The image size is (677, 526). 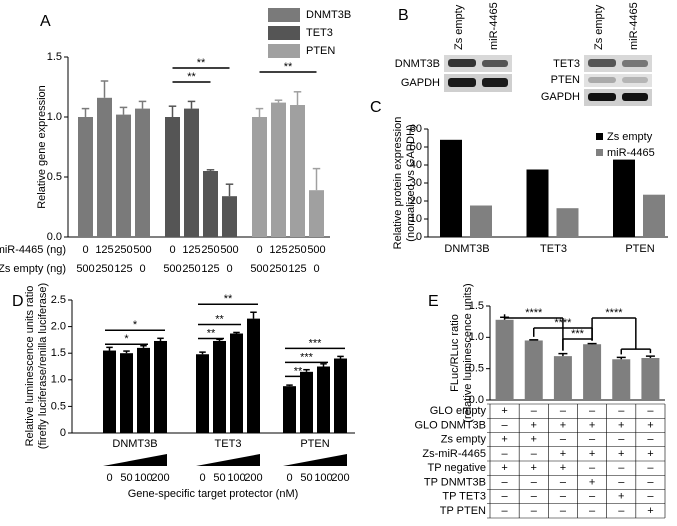 What do you see at coordinates (565, 80) in the screenshot?
I see `blot-row-label: PTEN` at bounding box center [565, 80].